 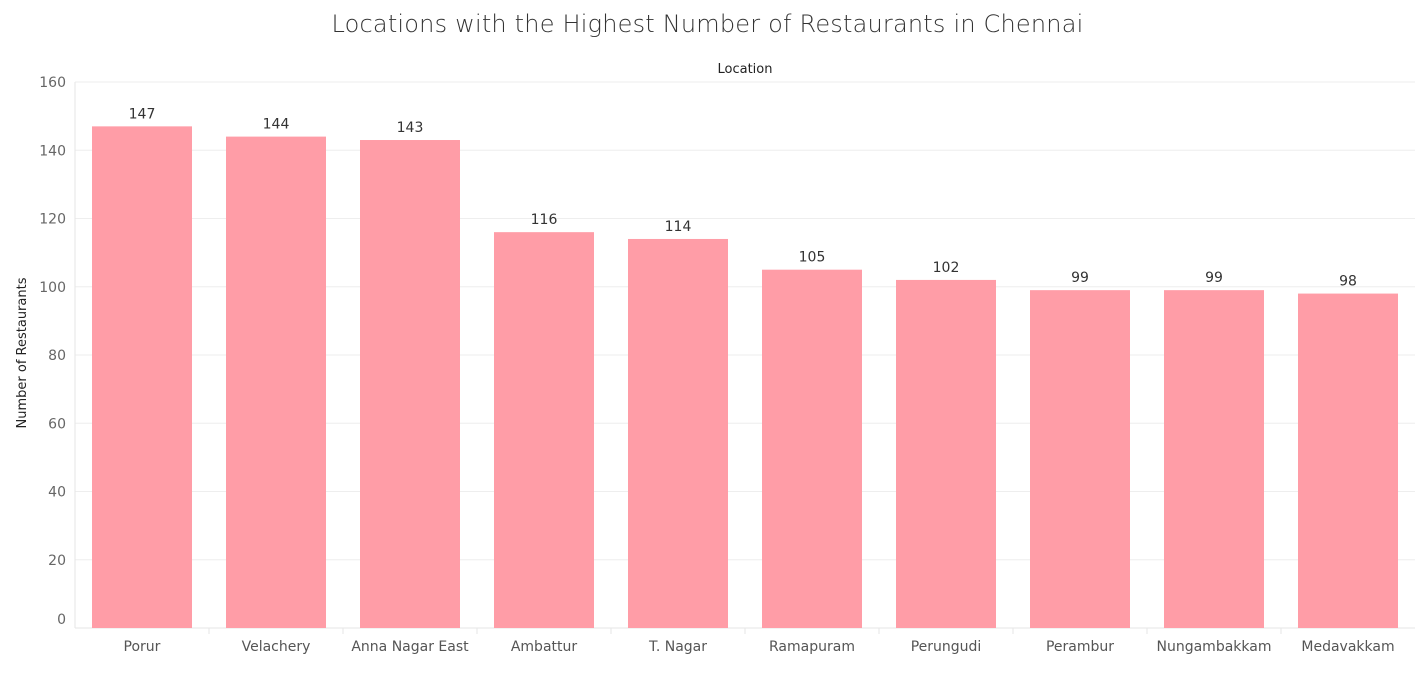 What do you see at coordinates (142, 114) in the screenshot?
I see `data-label: 147` at bounding box center [142, 114].